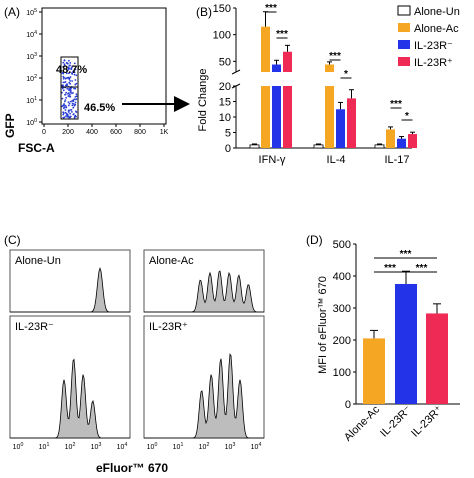 The width and height of the screenshot is (474, 478). Describe the element at coordinates (31, 78) in the screenshot. I see `panel-a-y-tick-label: 10²` at that location.